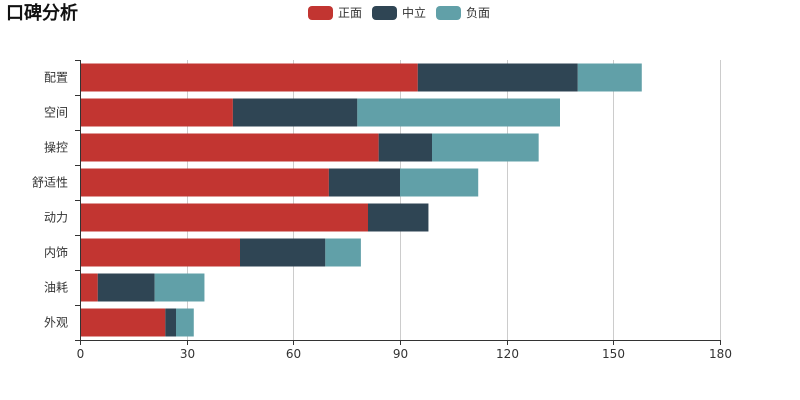  I want to click on y-tick-label-7: 外观, so click(56, 323).